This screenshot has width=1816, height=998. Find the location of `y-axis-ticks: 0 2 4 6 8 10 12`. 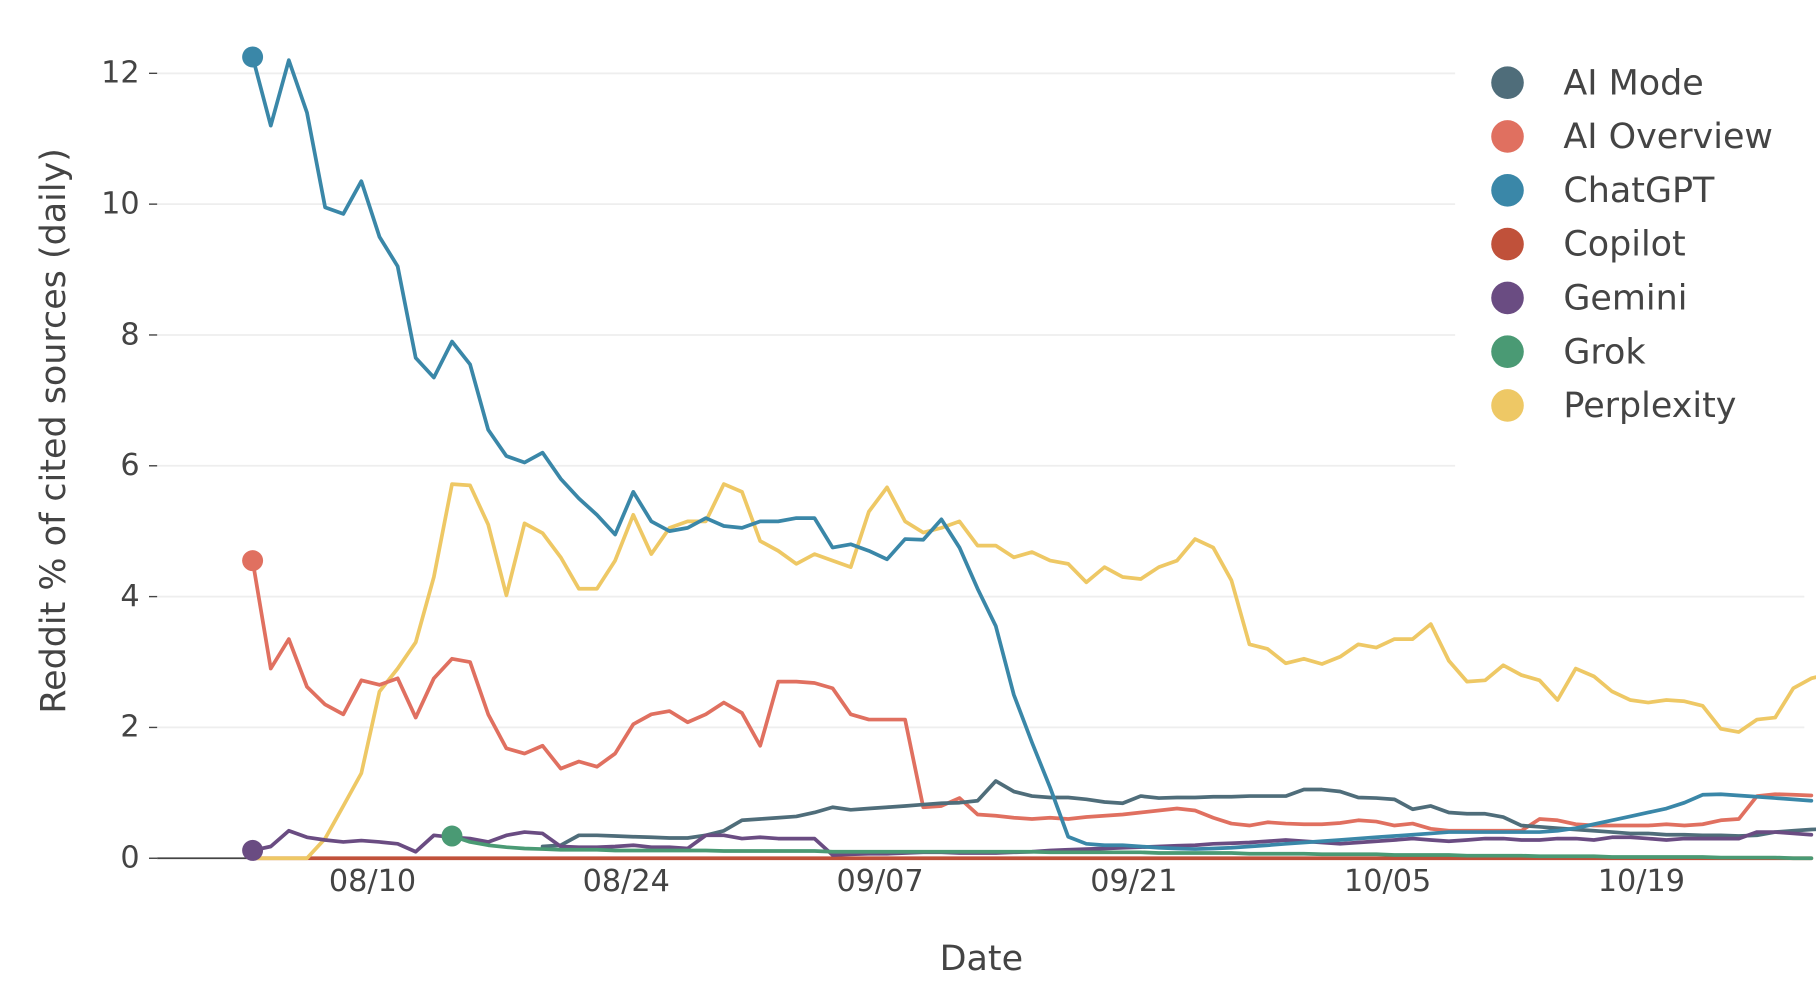

y-axis-ticks: 0 2 4 6 8 10 12 is located at coordinates (129, 466).